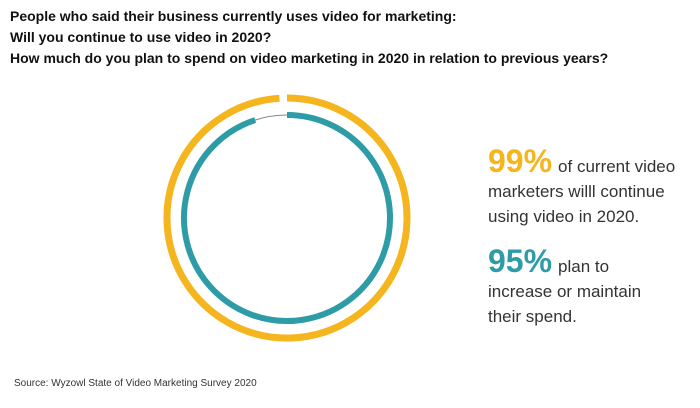 Image resolution: width=700 pixels, height=408 pixels. What do you see at coordinates (520, 261) in the screenshot?
I see `callout-value: 95%` at bounding box center [520, 261].